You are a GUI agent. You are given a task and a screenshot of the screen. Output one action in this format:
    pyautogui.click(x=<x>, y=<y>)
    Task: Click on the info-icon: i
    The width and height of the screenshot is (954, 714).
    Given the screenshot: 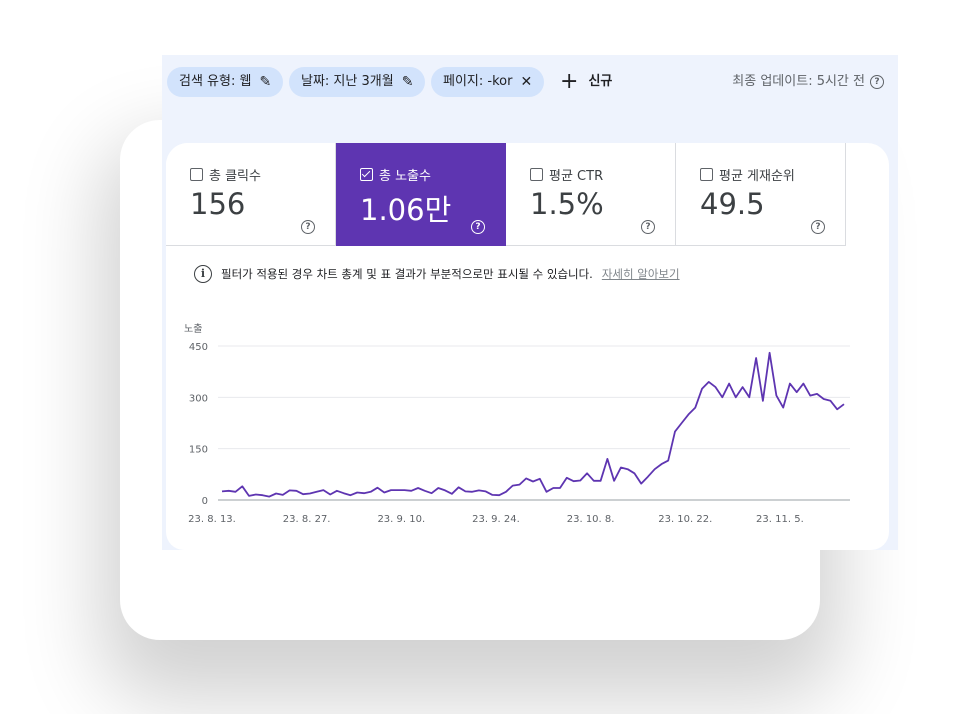 What is the action you would take?
    pyautogui.click(x=203, y=274)
    